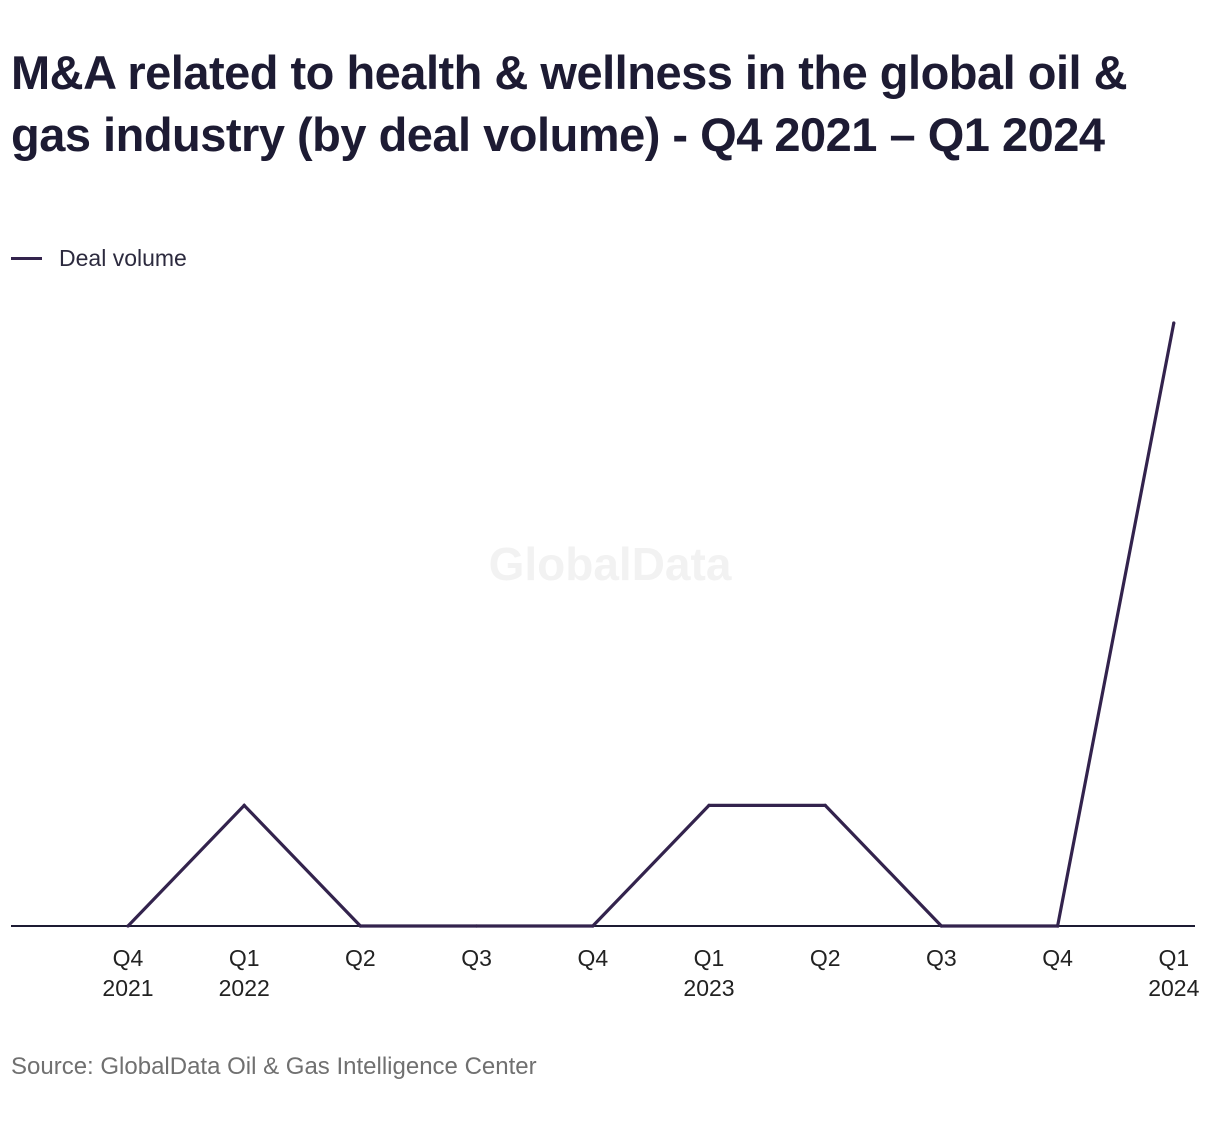 This screenshot has width=1220, height=1126. What do you see at coordinates (708, 973) in the screenshot?
I see `x-tick-label: Q1 2023` at bounding box center [708, 973].